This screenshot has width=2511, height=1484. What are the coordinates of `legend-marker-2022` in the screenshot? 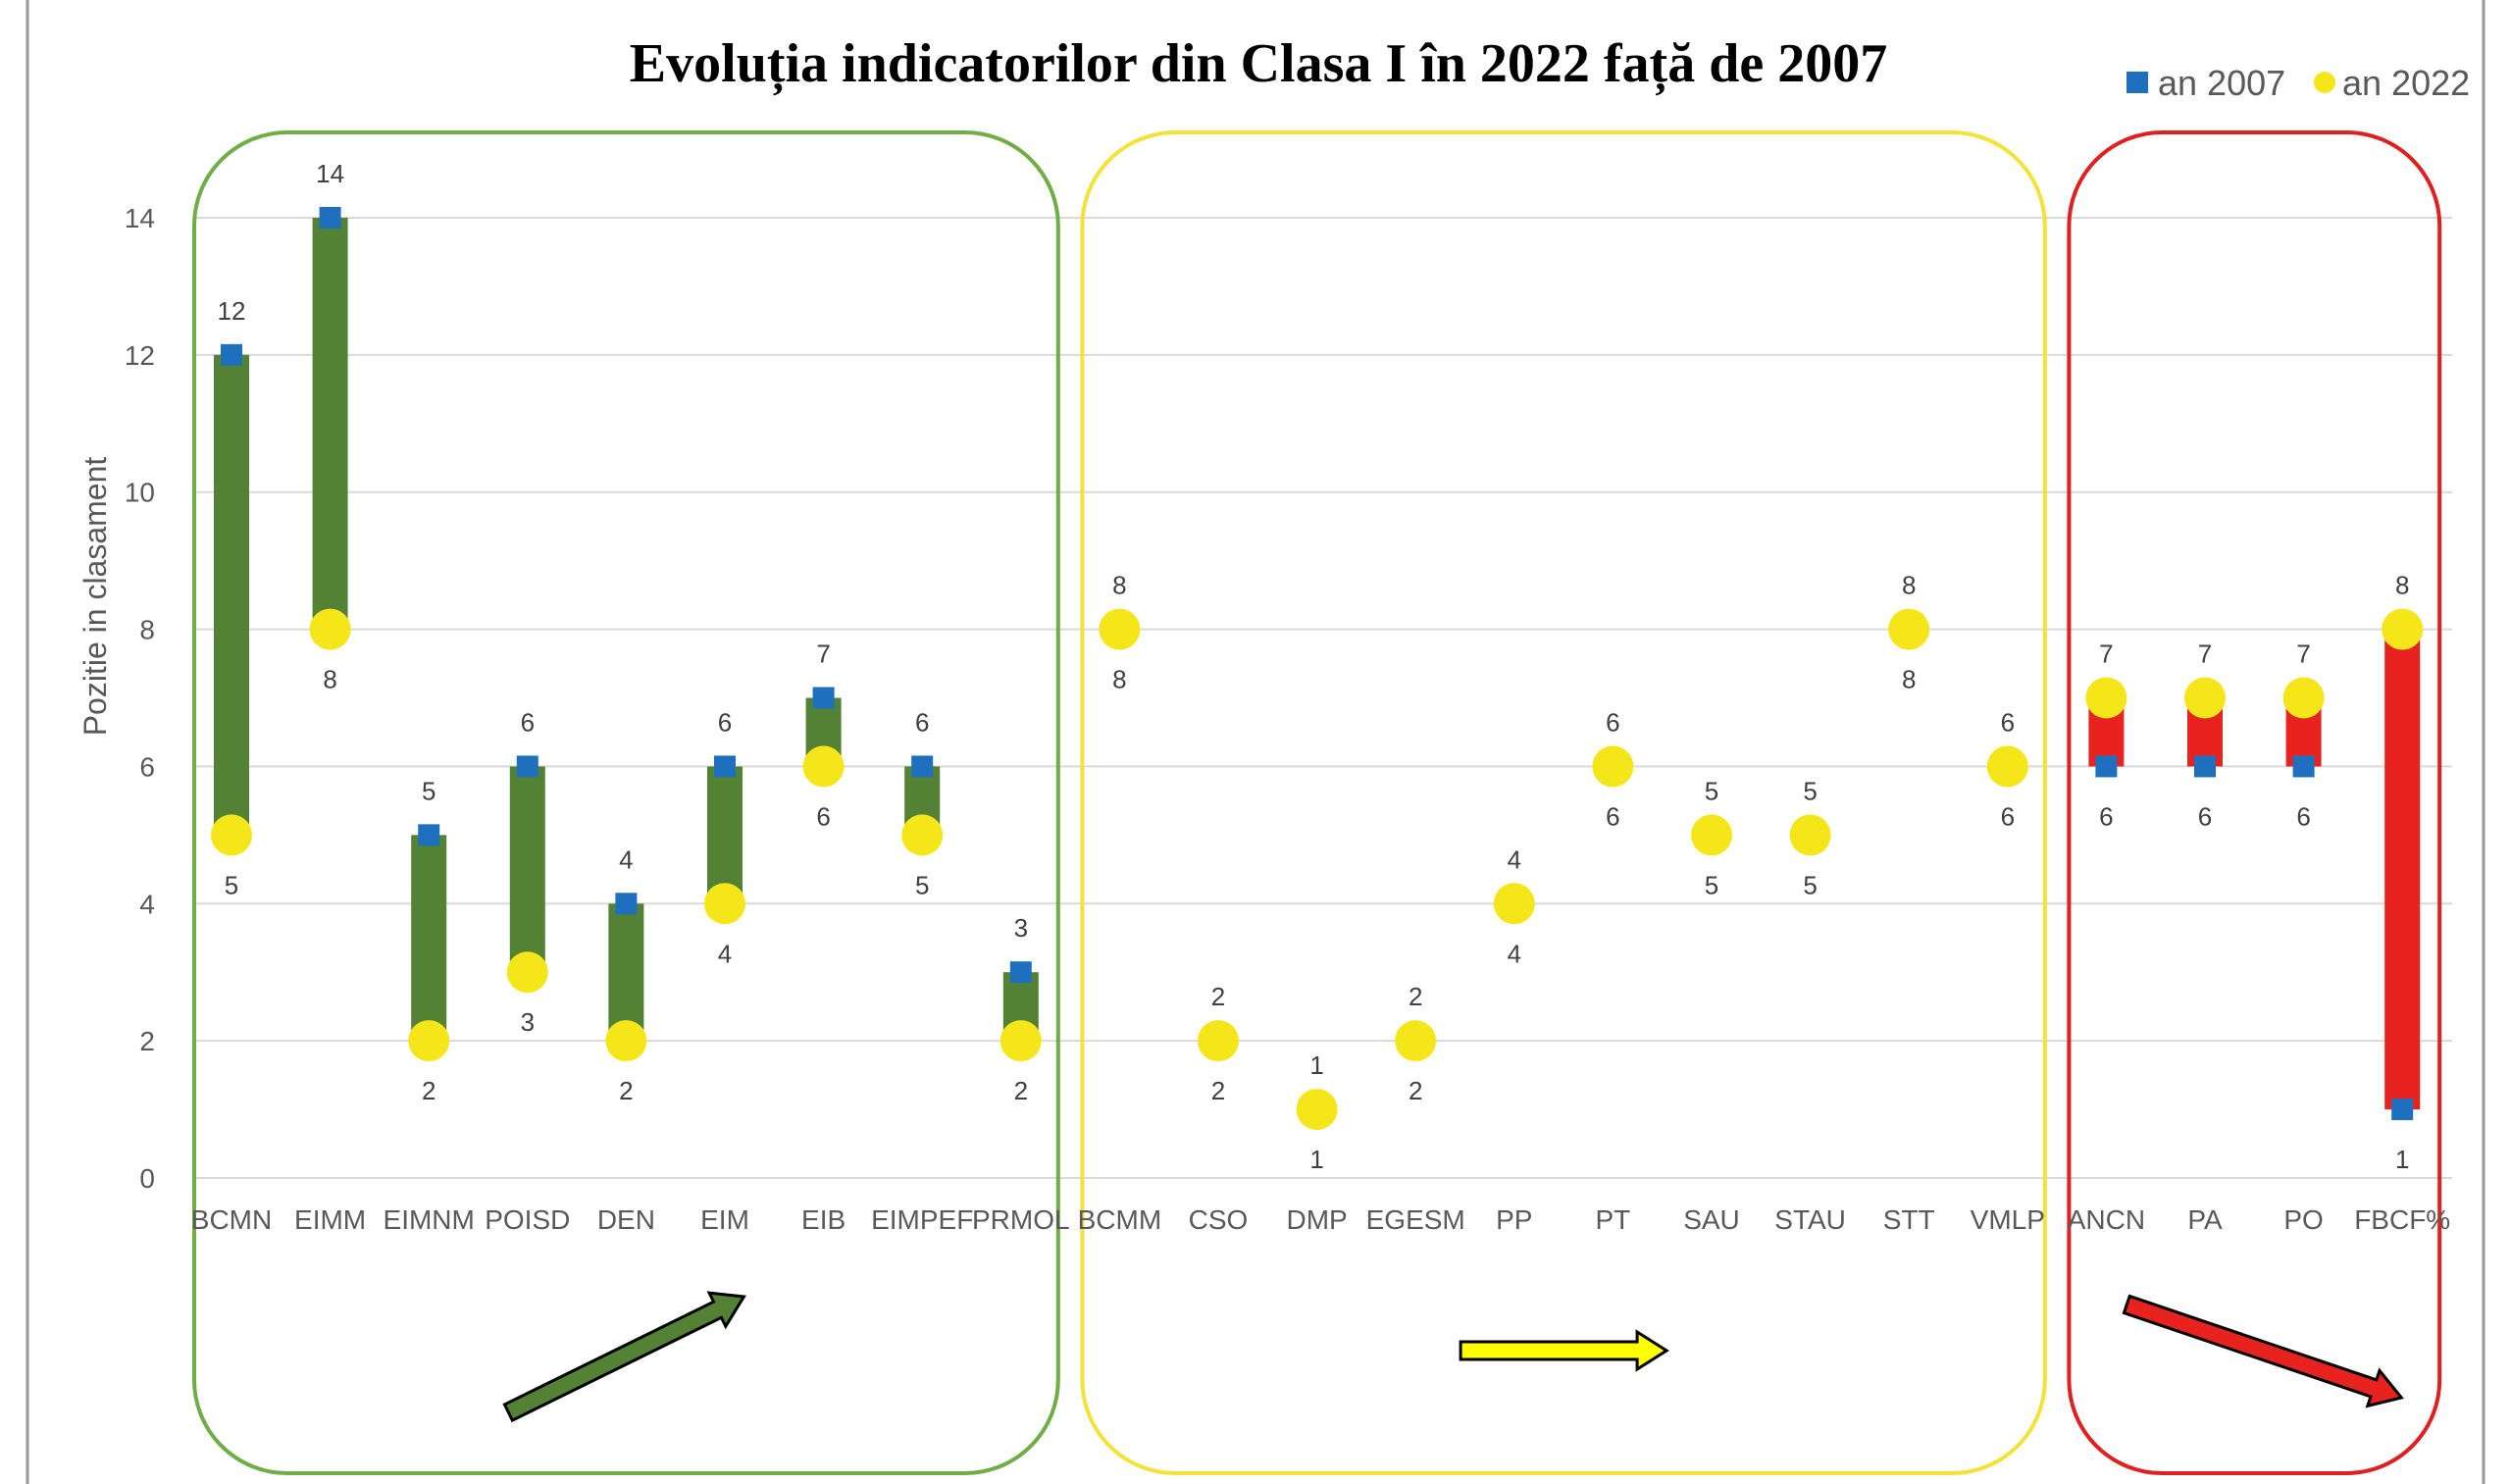 It's located at (2324, 82).